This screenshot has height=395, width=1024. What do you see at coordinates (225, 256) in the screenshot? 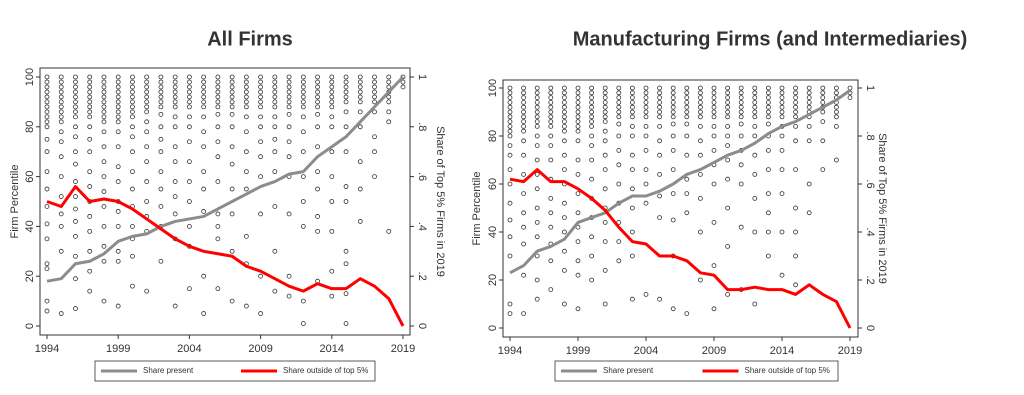
I see `series-line` at bounding box center [225, 256].